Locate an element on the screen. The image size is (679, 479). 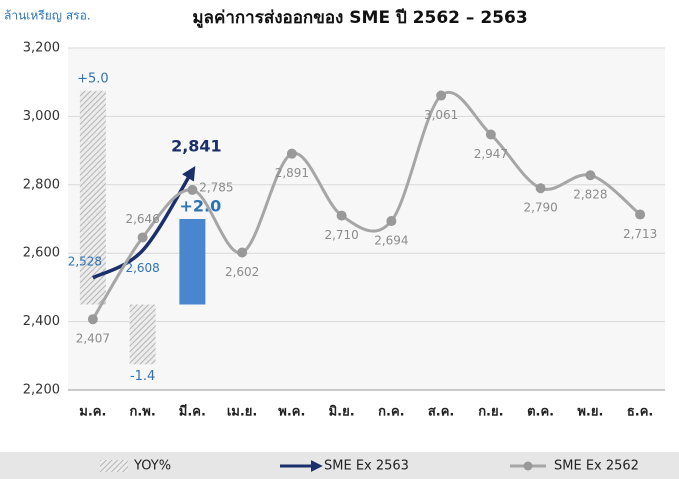
x-tick-label: พ.ย. is located at coordinates (590, 412).